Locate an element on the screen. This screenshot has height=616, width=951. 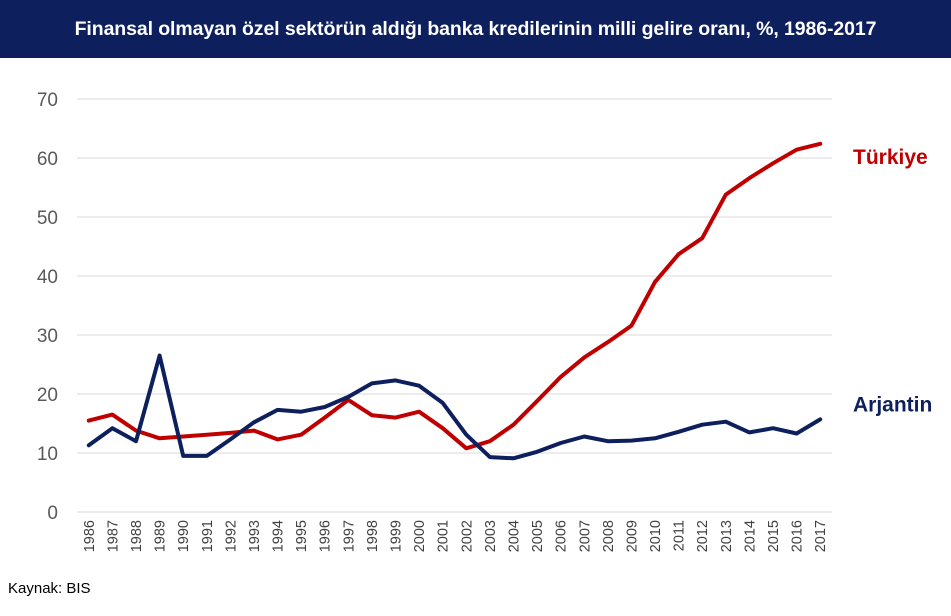
x-tick-label: 1987 is located at coordinates (113, 536).